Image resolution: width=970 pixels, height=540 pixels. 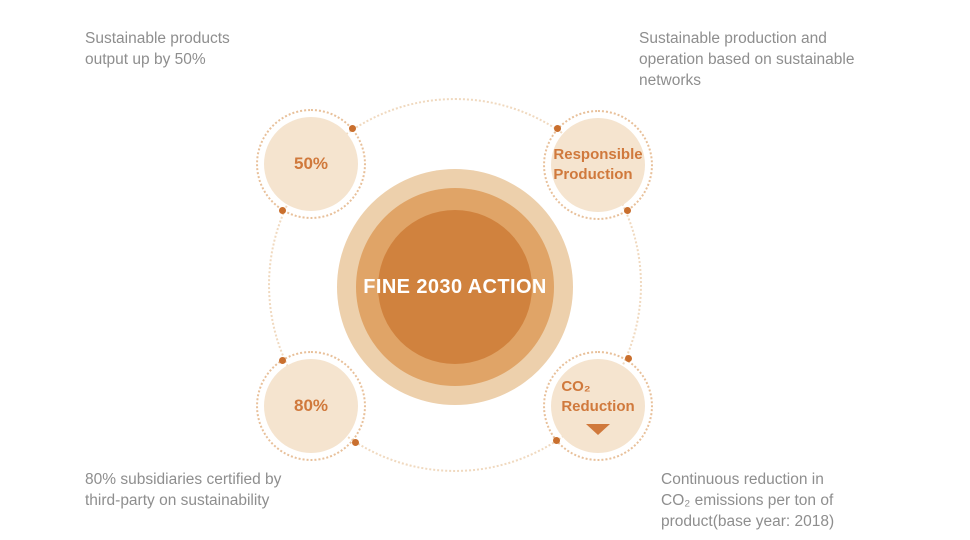 I want to click on arrow-down-icon, so click(x=598, y=429).